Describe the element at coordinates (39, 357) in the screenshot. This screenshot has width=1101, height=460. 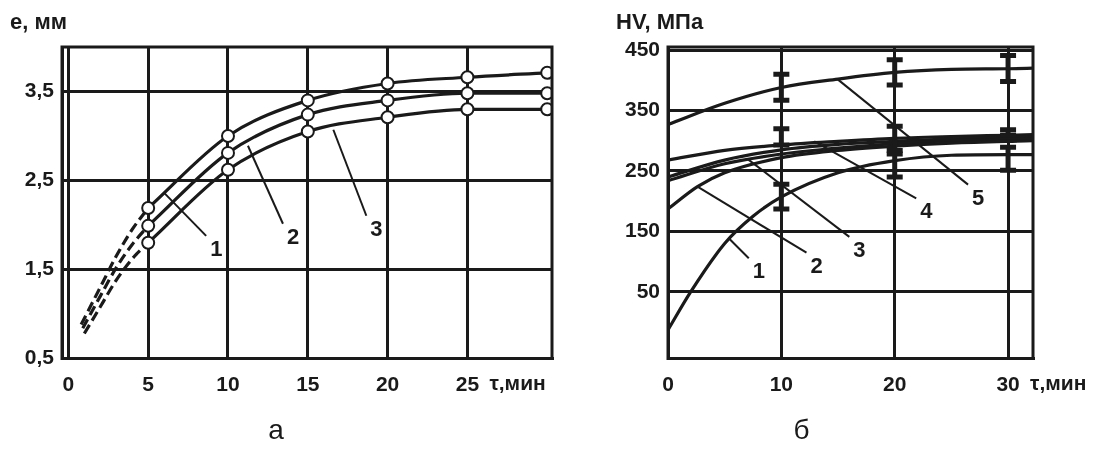
I see `y-tick-label: 0,5` at that location.